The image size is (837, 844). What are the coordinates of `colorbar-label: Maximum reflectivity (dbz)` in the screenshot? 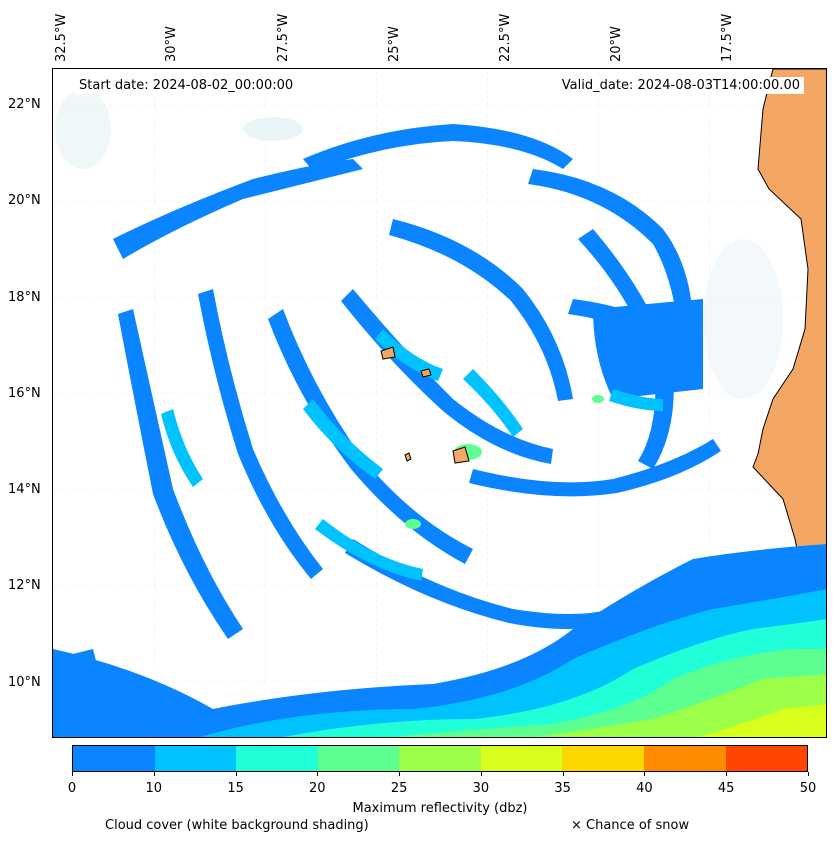 It's located at (440, 808).